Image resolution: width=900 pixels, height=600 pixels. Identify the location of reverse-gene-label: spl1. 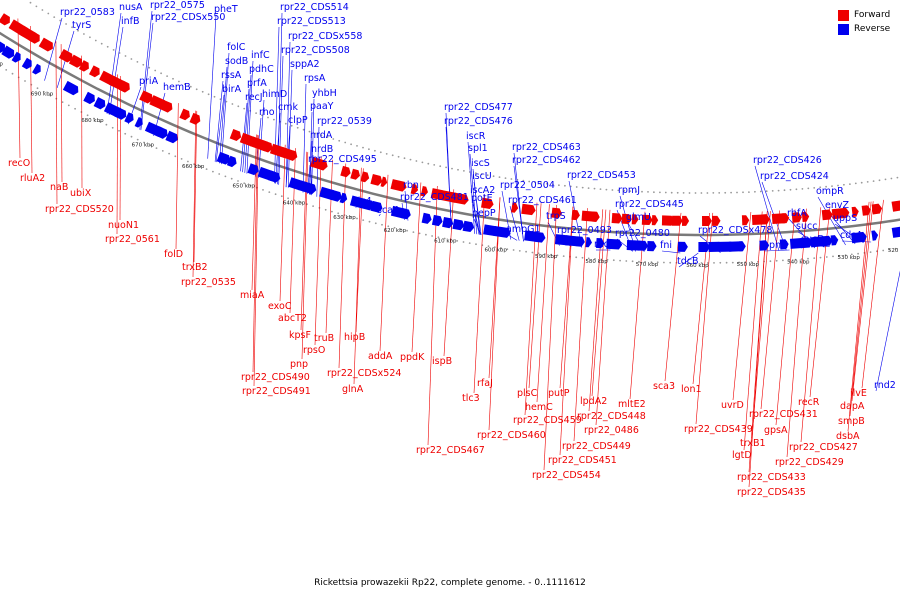
(478, 148).